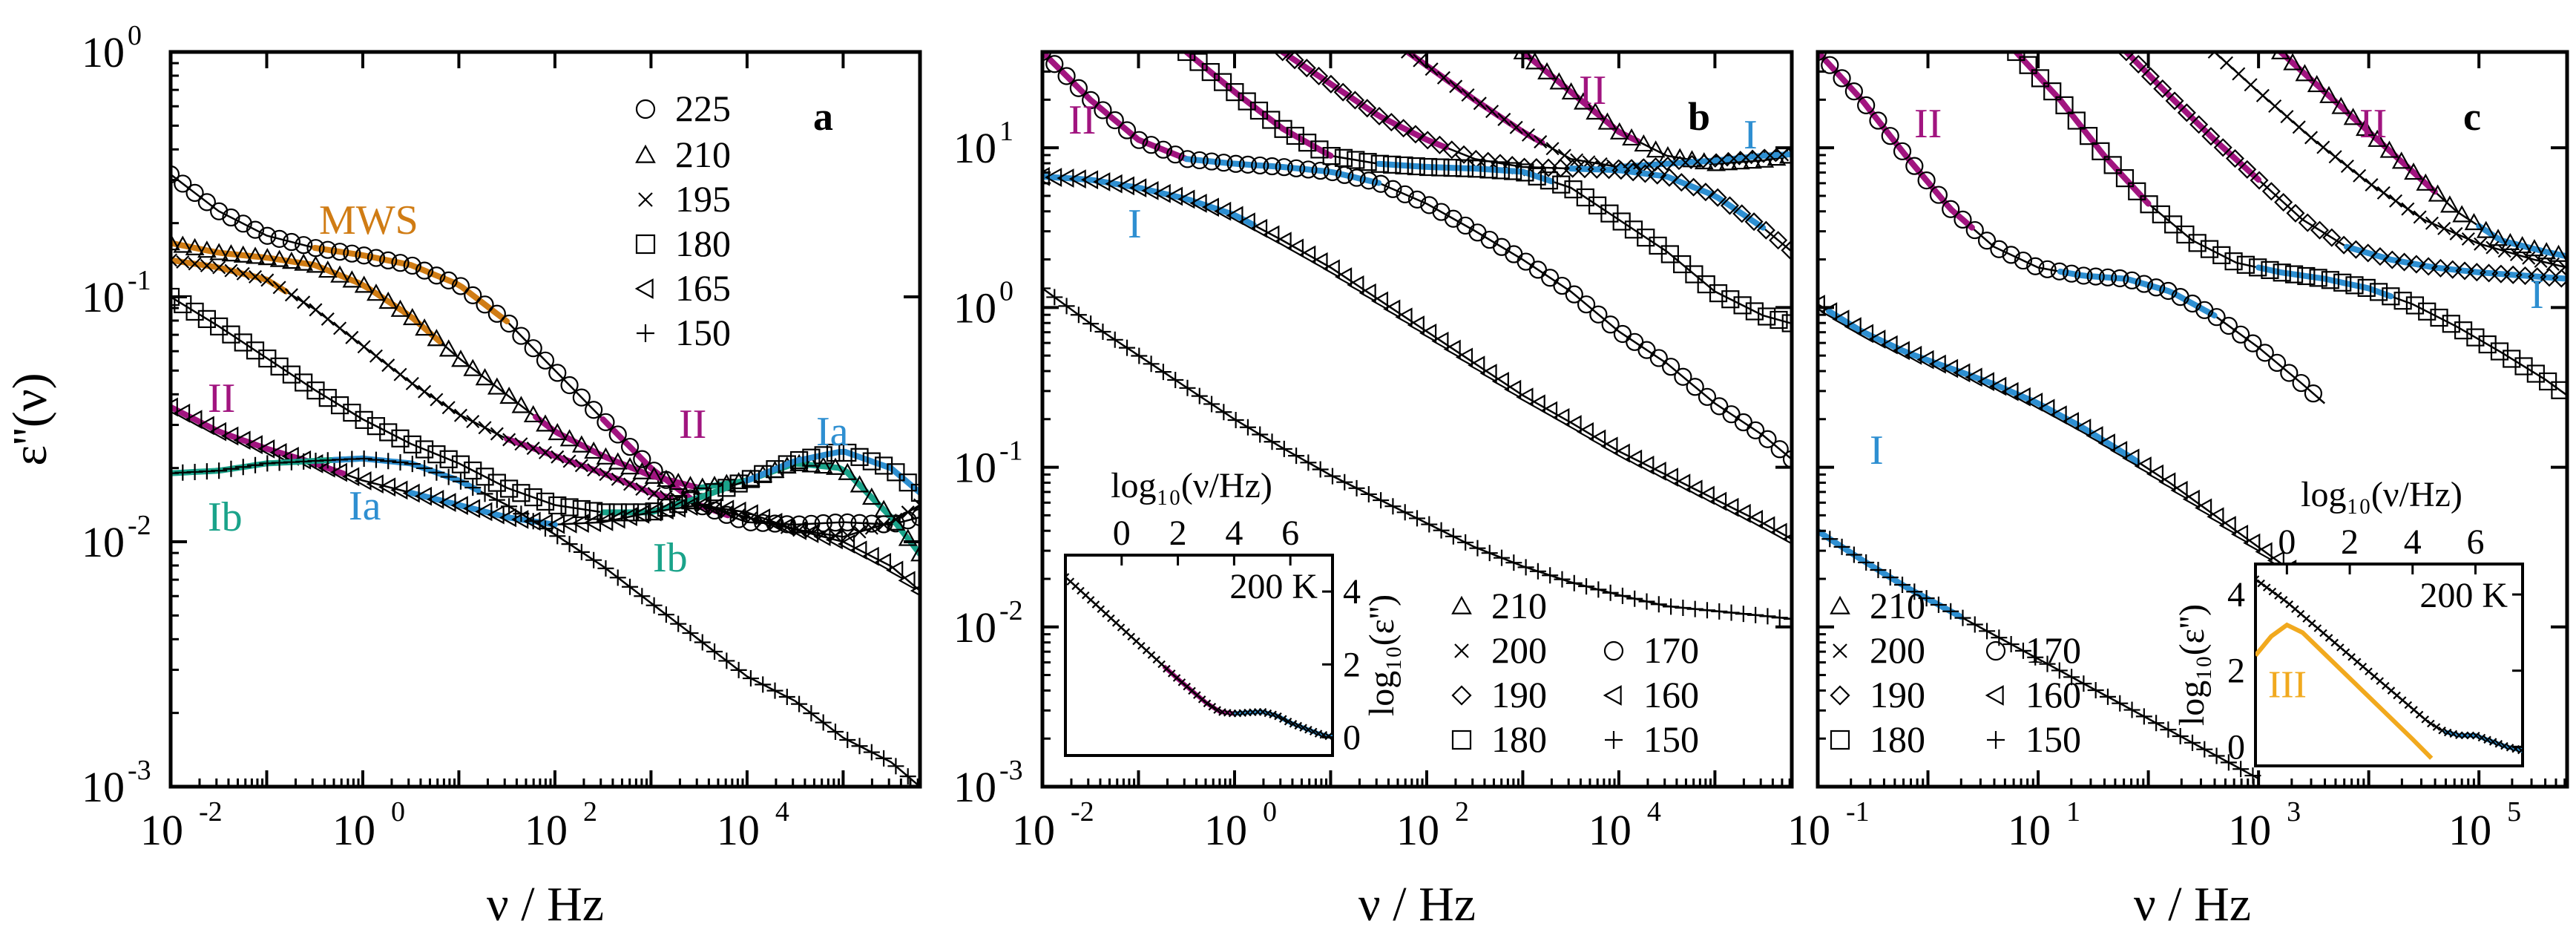 The height and width of the screenshot is (944, 2576). Describe the element at coordinates (974, 148) in the screenshot. I see `y-tick-label: 10` at that location.